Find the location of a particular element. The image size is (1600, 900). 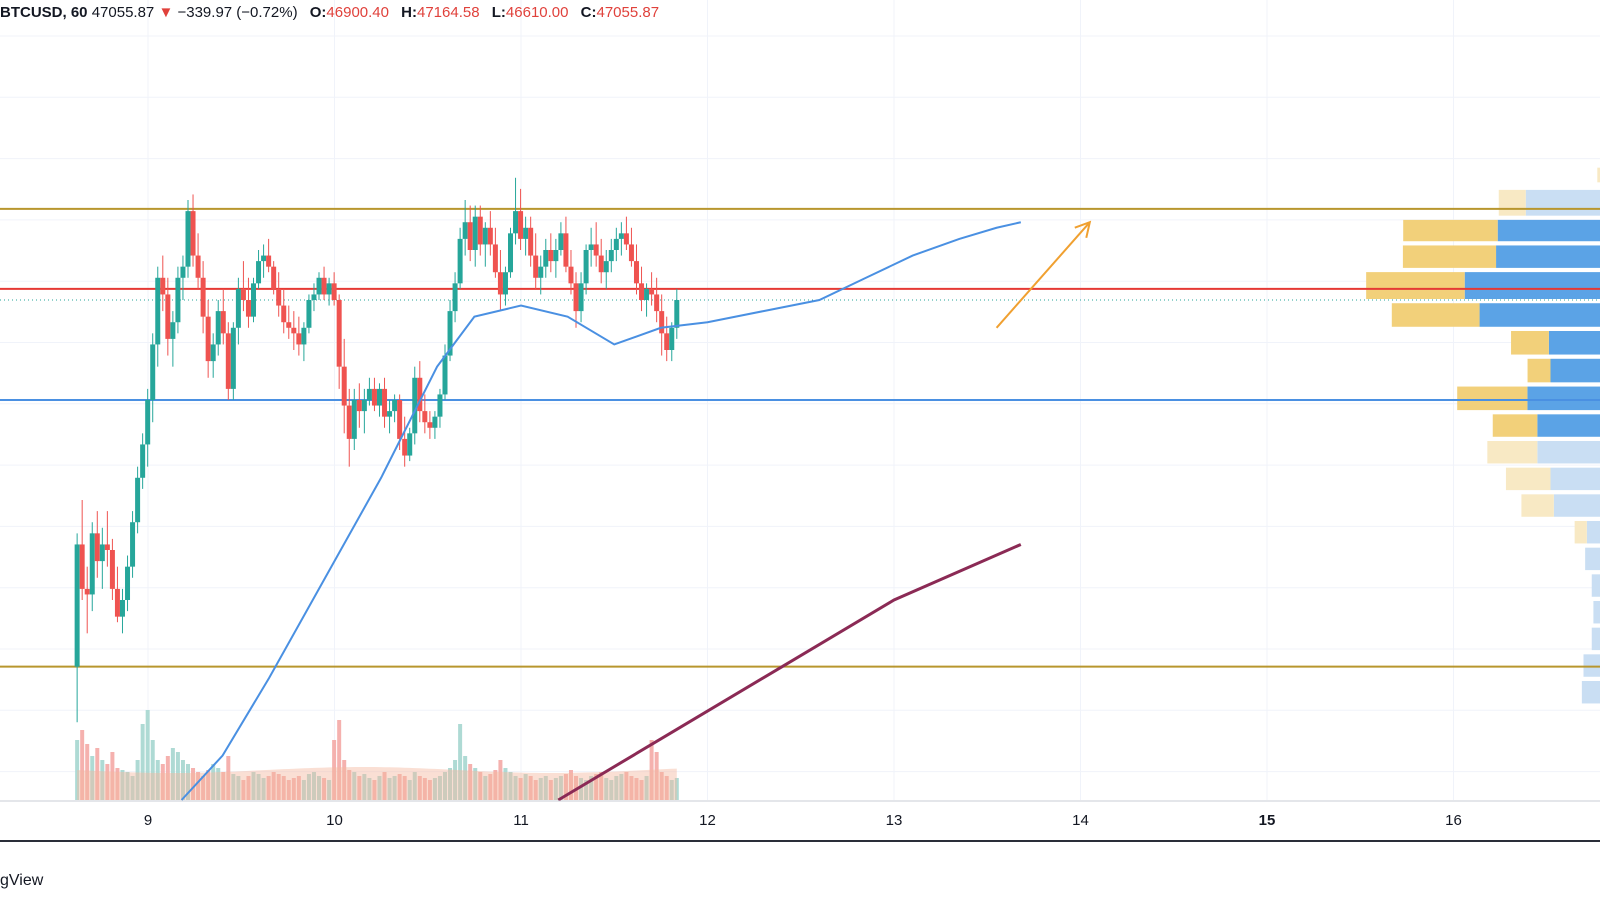

close-label: C: is located at coordinates (588, 12).